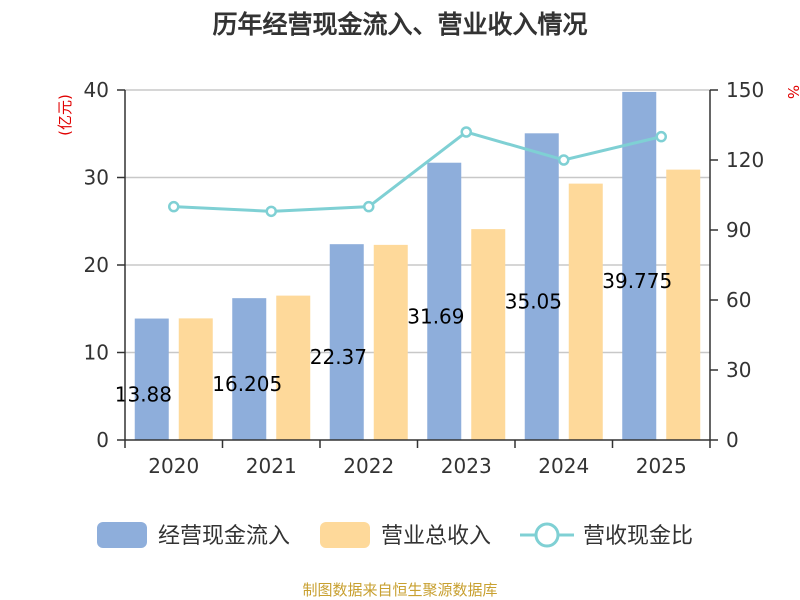 The width and height of the screenshot is (800, 600). Describe the element at coordinates (563, 466) in the screenshot. I see `x-tick-label: 2024` at that location.